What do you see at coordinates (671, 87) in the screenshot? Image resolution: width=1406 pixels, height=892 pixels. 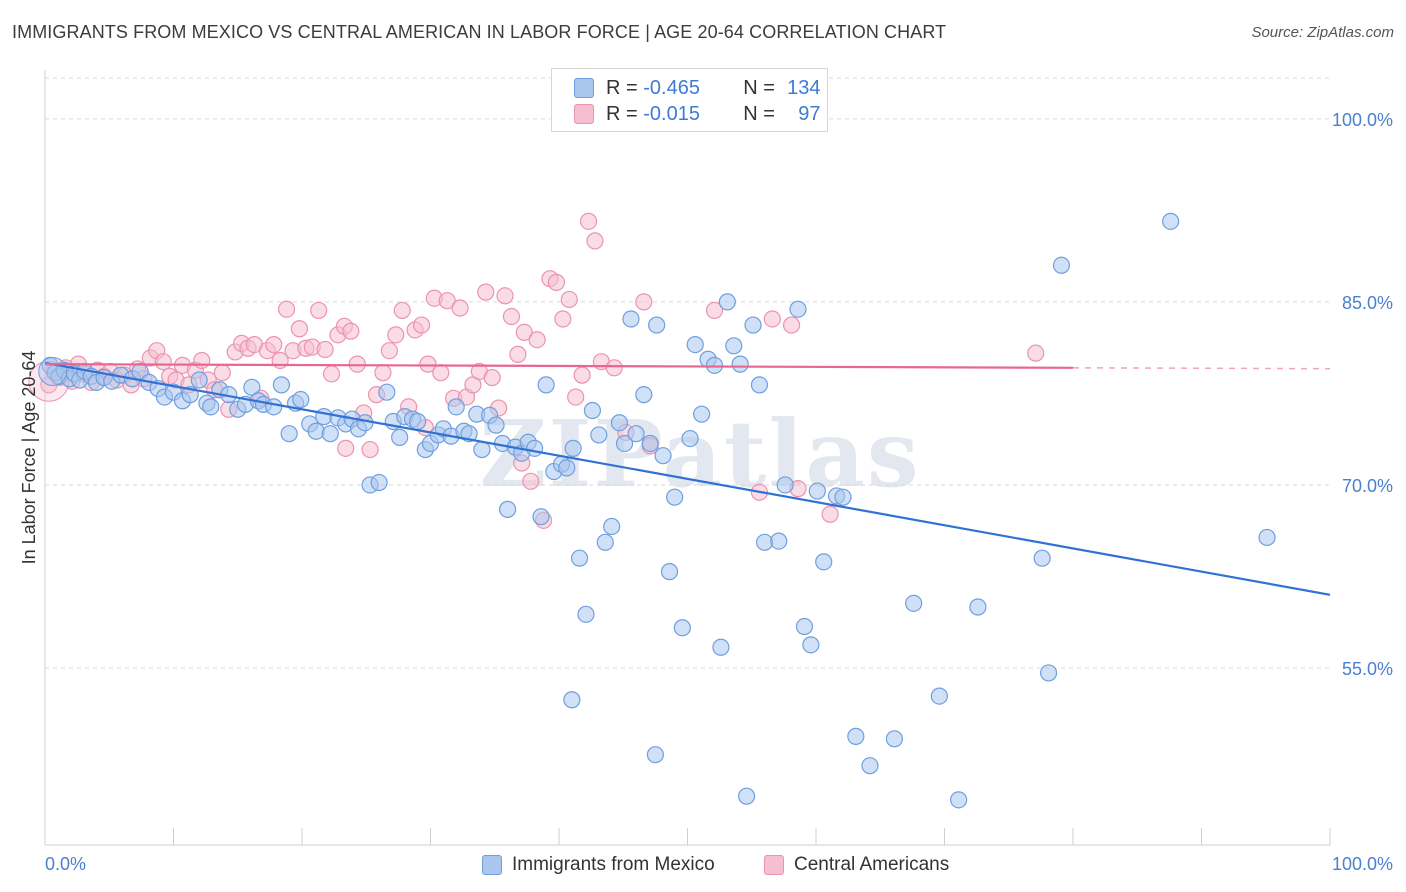 I see `blue-r-value: -0.465` at bounding box center [671, 87].